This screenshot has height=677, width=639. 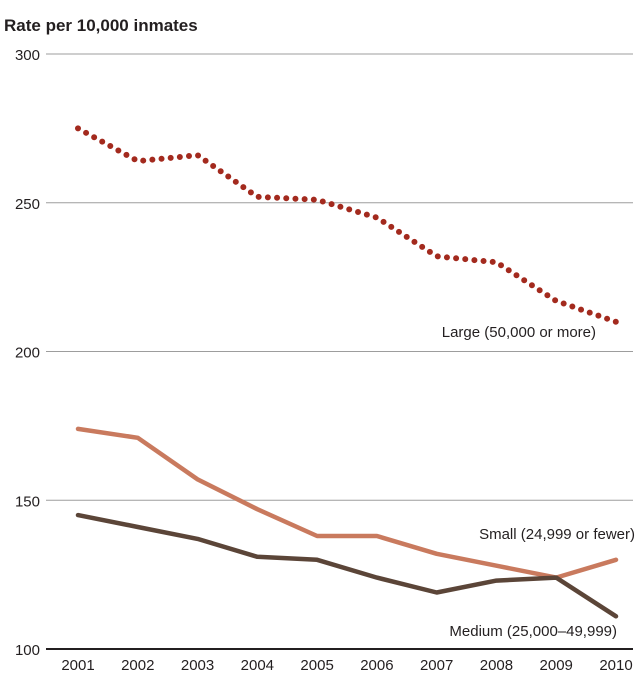 What do you see at coordinates (615, 665) in the screenshot?
I see `x-tick-label: 2010` at bounding box center [615, 665].